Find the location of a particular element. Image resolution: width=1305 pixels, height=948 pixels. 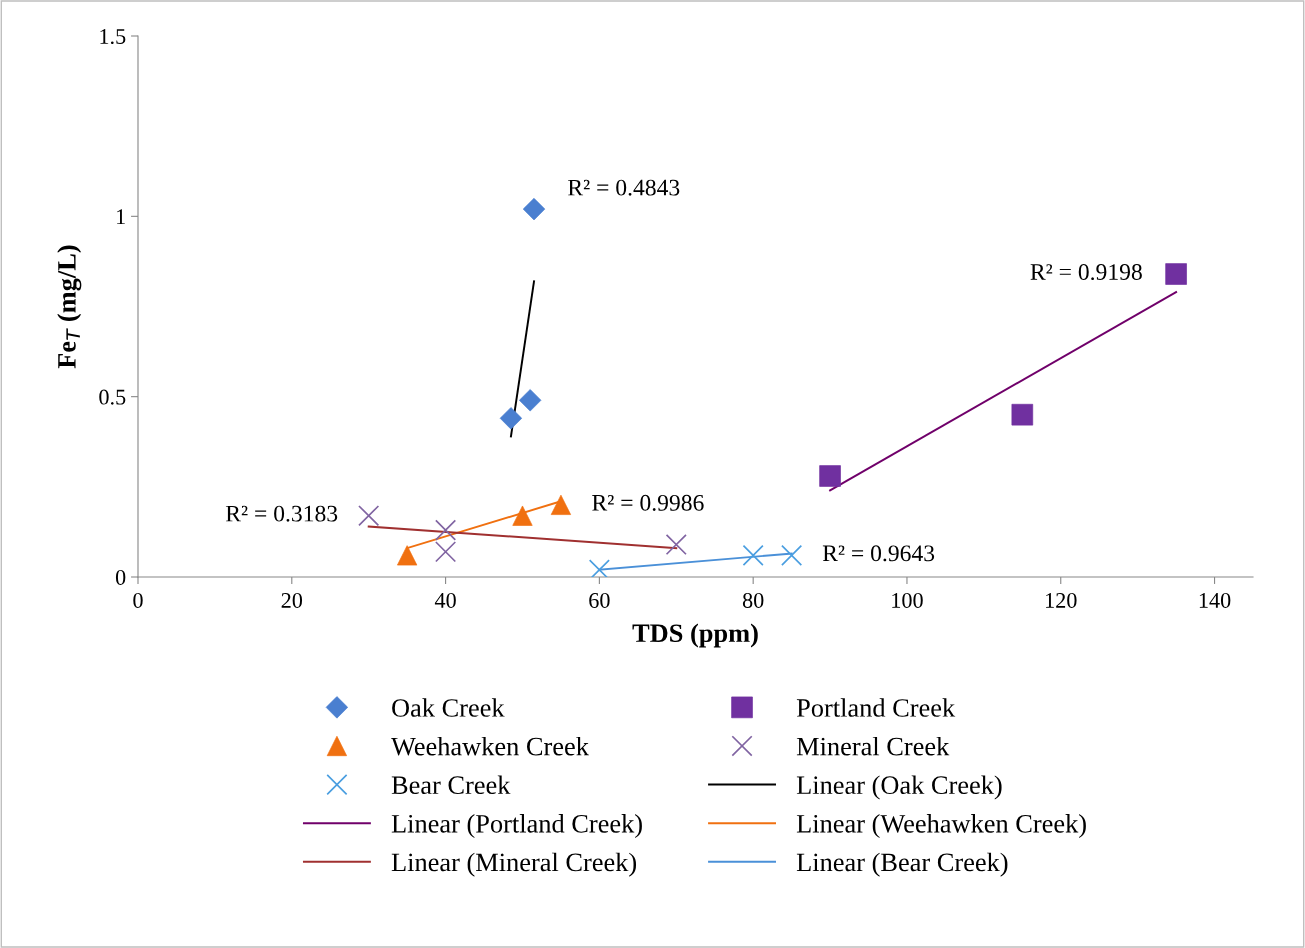

annotation: R² = 0.3183 is located at coordinates (281, 513).